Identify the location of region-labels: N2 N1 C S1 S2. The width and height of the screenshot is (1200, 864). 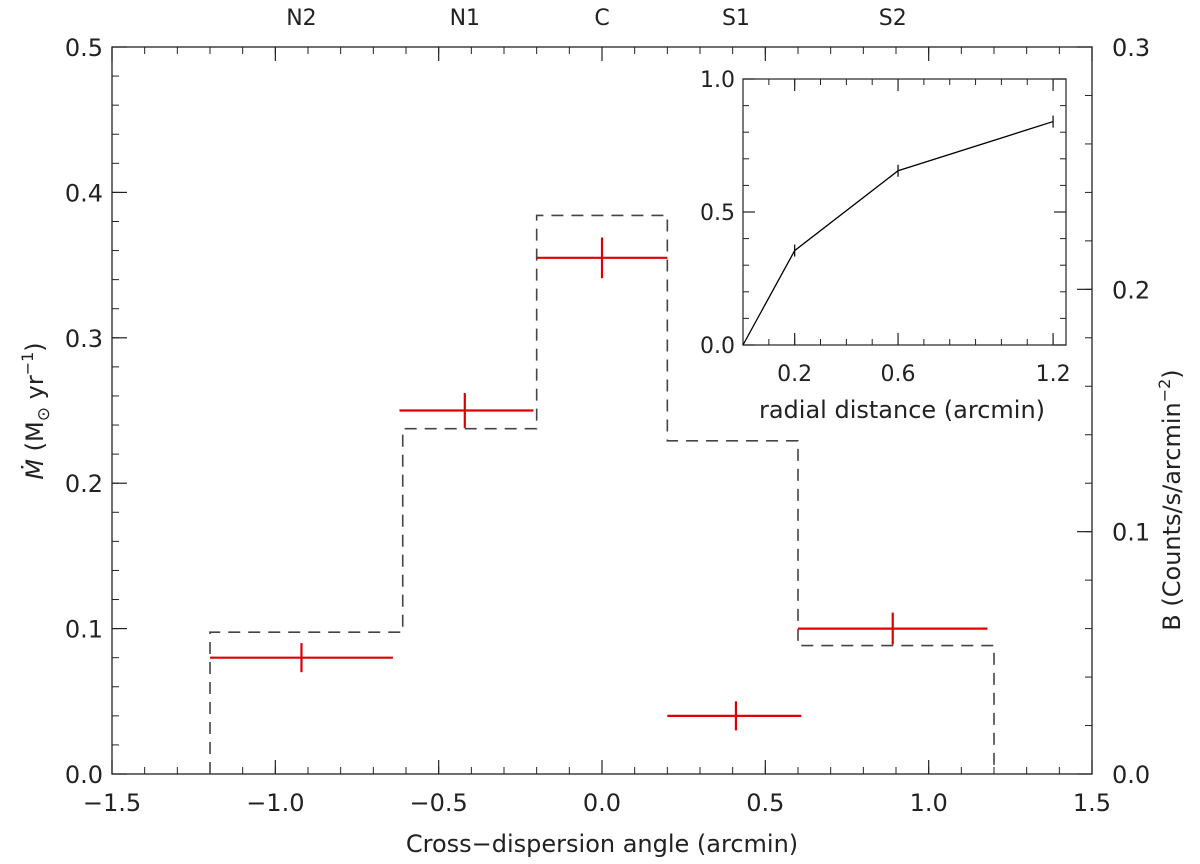
(596, 18).